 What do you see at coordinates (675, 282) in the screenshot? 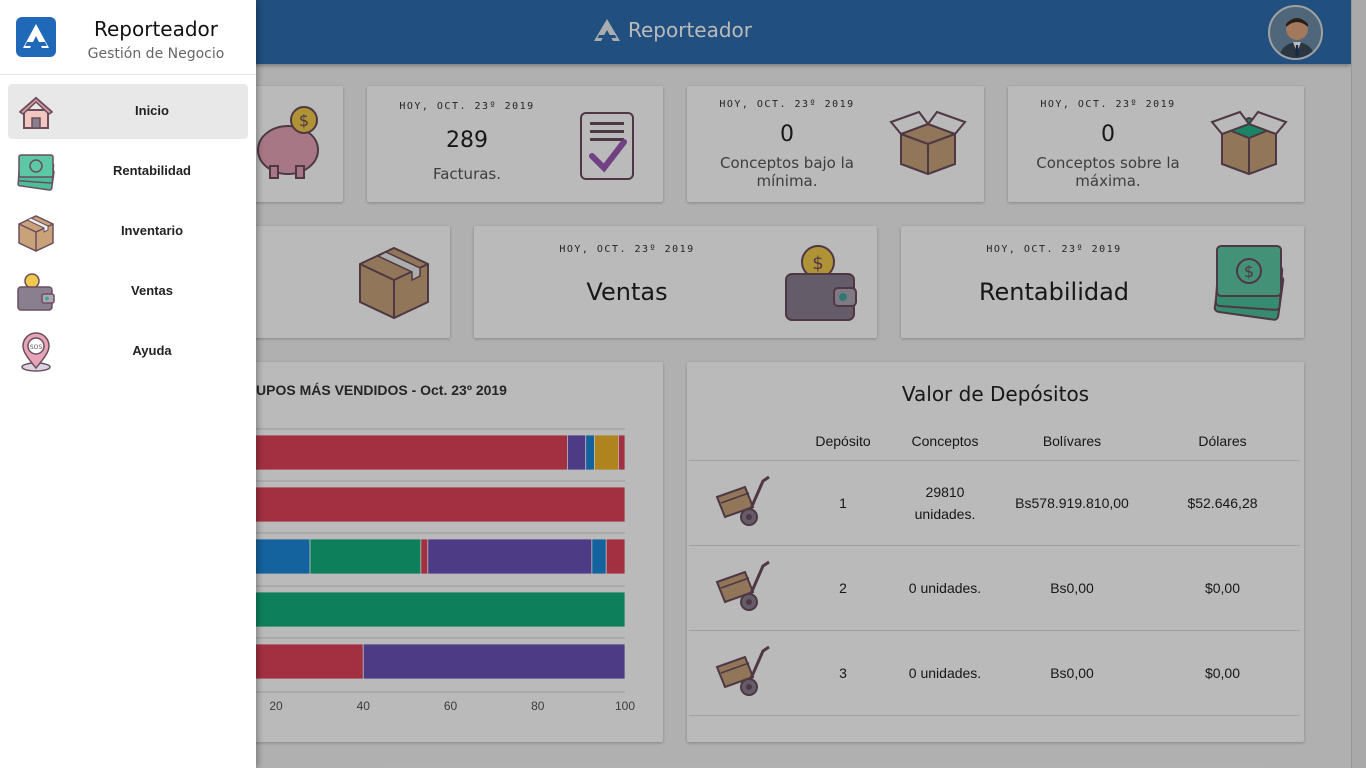
I see `section-card-ventas: HOY, OCT. 23º 2019 Ventas $` at bounding box center [675, 282].